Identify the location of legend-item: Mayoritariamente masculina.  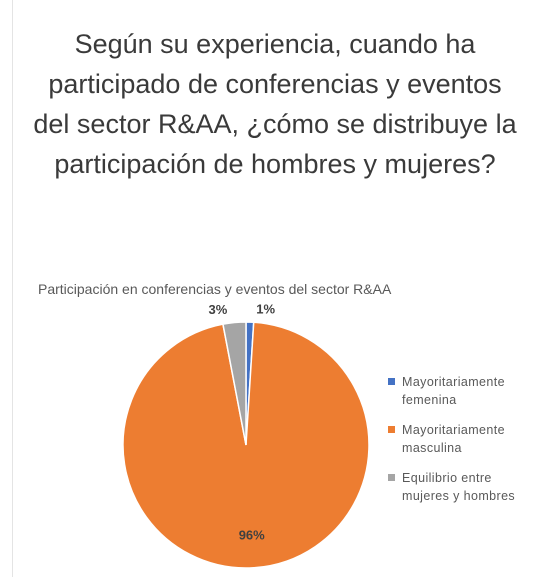
(458, 439).